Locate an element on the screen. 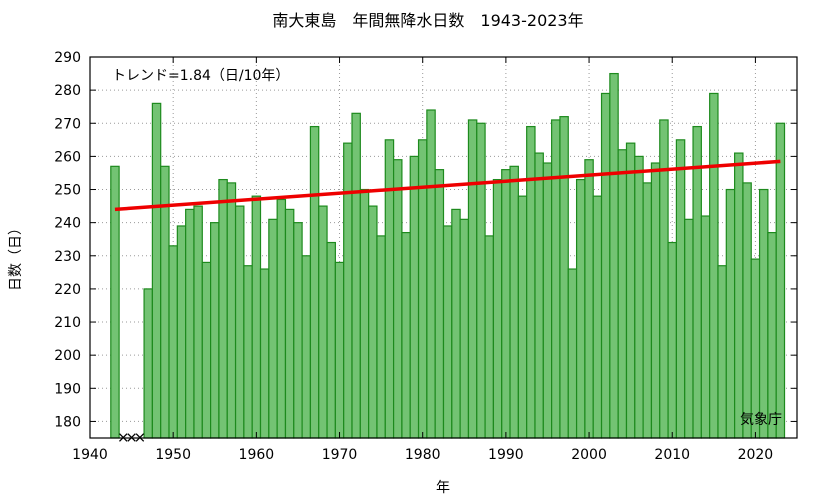  bar-1982 is located at coordinates (439, 304).